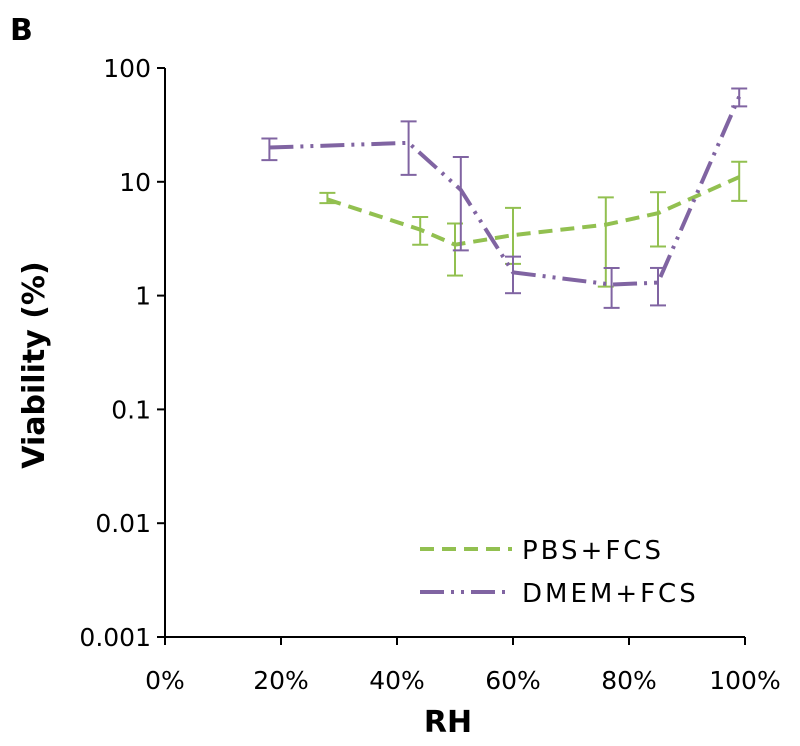  Describe the element at coordinates (165, 680) in the screenshot. I see `x-tick-label: 0%` at that location.